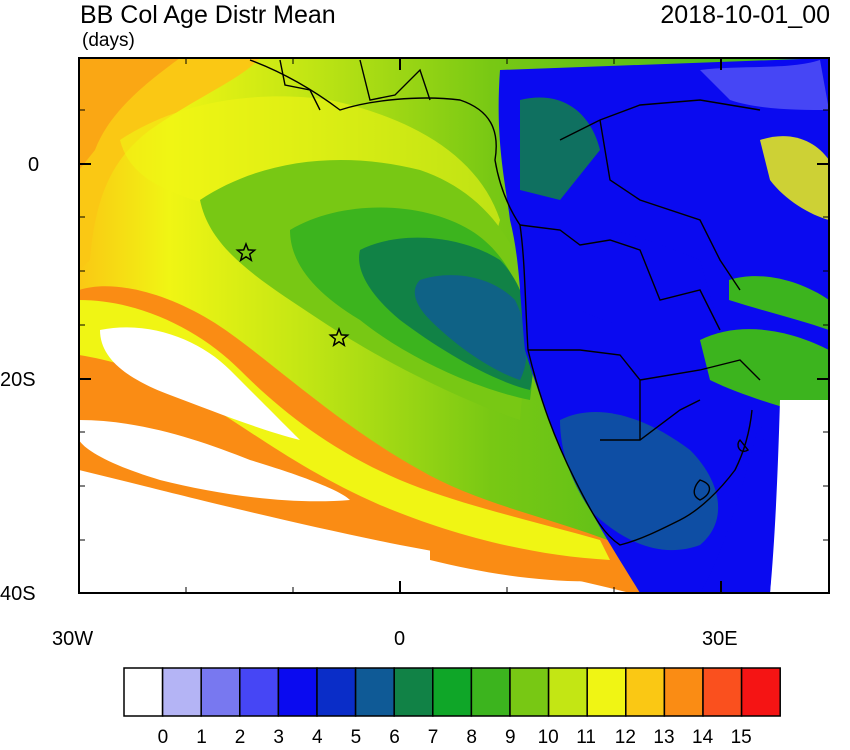 Image resolution: width=850 pixels, height=750 pixels. What do you see at coordinates (394, 737) in the screenshot?
I see `colorbar-label-6: 6` at bounding box center [394, 737].